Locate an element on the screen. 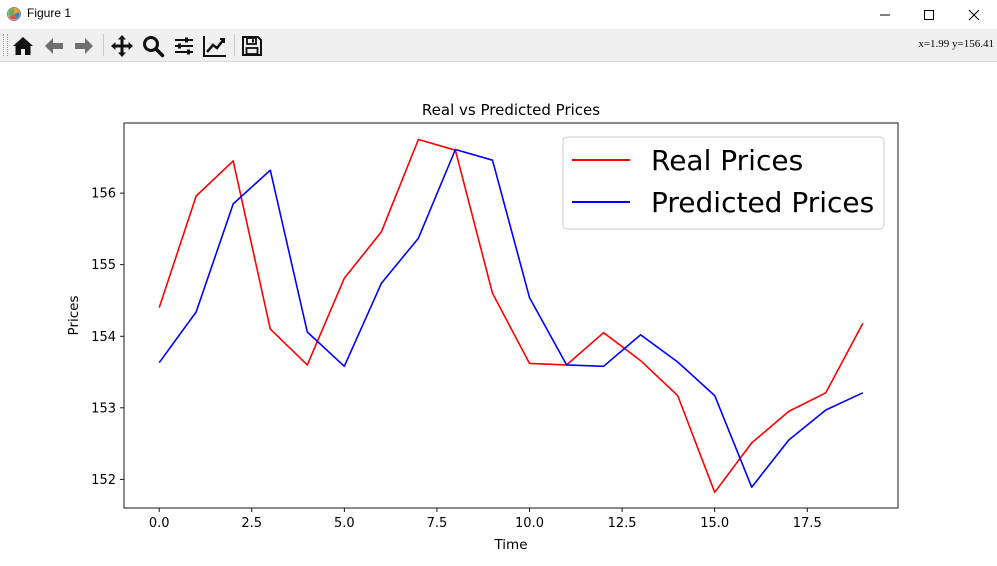 The image size is (997, 566). save-button is located at coordinates (252, 46).